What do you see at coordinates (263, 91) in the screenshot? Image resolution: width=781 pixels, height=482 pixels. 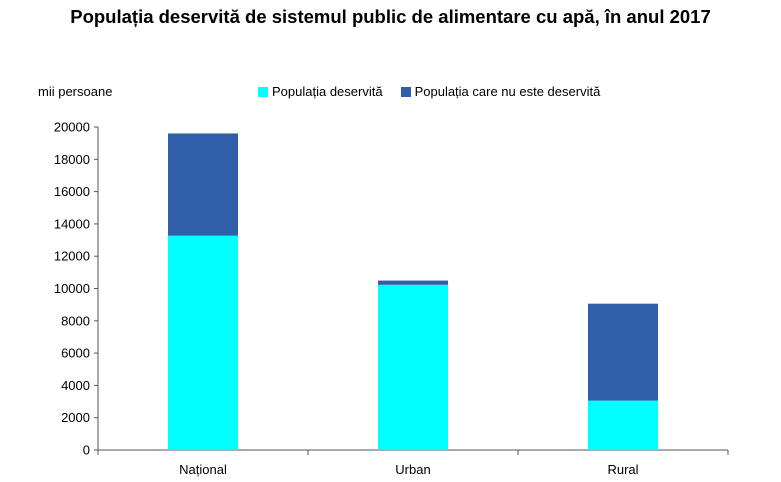 I see `legend-swatch-served` at bounding box center [263, 91].